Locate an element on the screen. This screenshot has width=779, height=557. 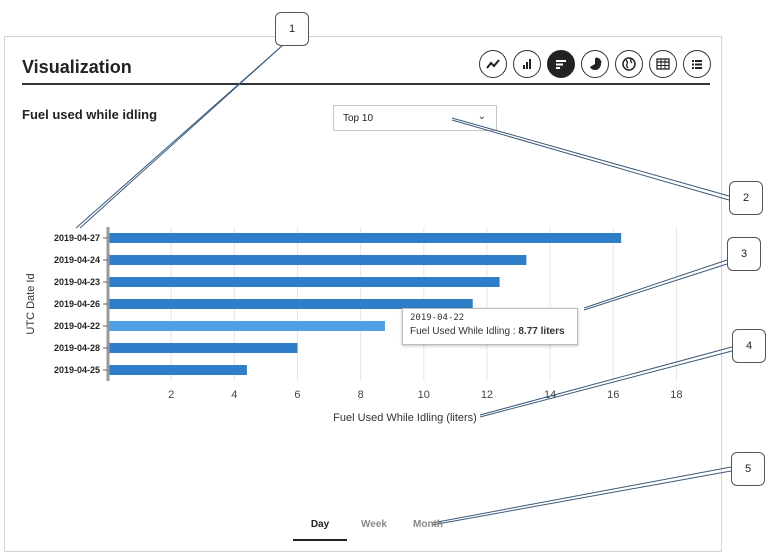
pie-chart-button is located at coordinates (595, 64).